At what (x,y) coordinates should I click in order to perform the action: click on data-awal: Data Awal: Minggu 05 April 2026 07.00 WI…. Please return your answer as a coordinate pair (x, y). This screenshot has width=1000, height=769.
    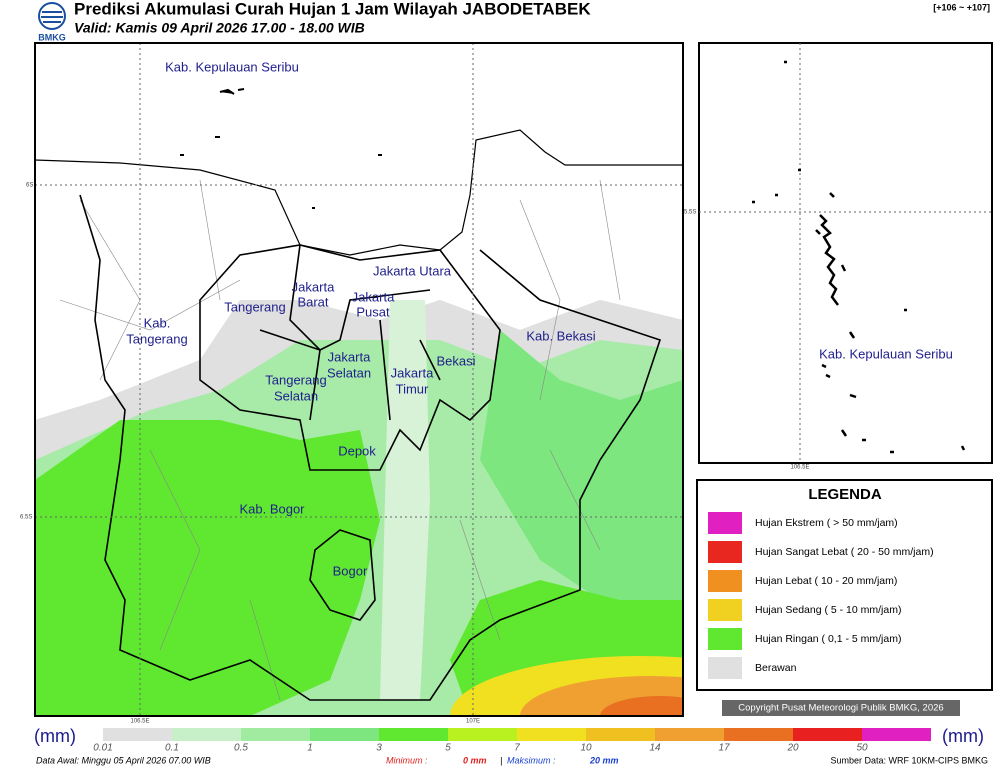
    Looking at the image, I should click on (123, 760).